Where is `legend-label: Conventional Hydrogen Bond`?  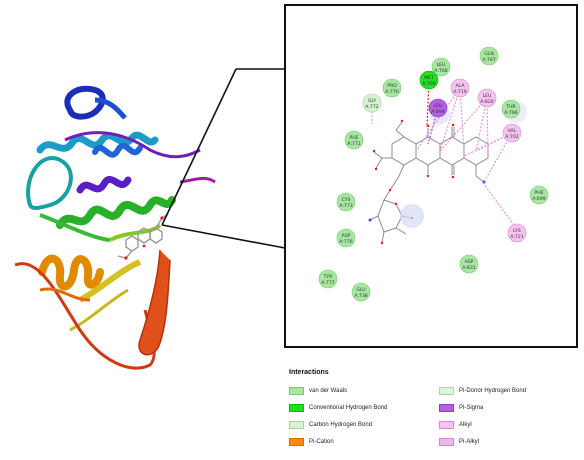
legend-label: Conventional Hydrogen Bond is located at coordinates (348, 408).